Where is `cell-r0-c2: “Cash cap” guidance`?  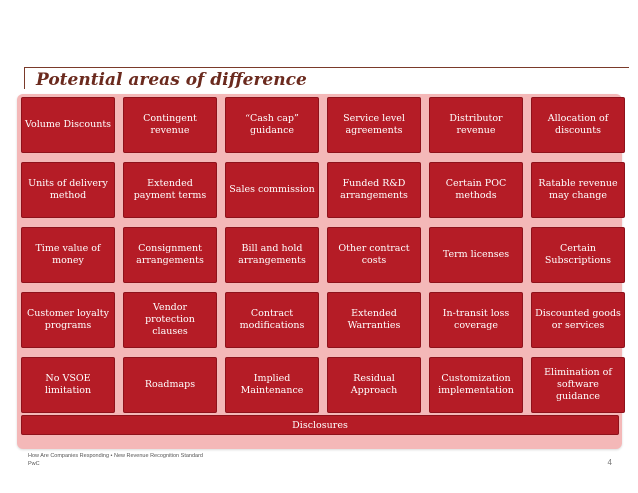
cell-r0-c2: “Cash cap” guidance is located at coordinates (272, 125).